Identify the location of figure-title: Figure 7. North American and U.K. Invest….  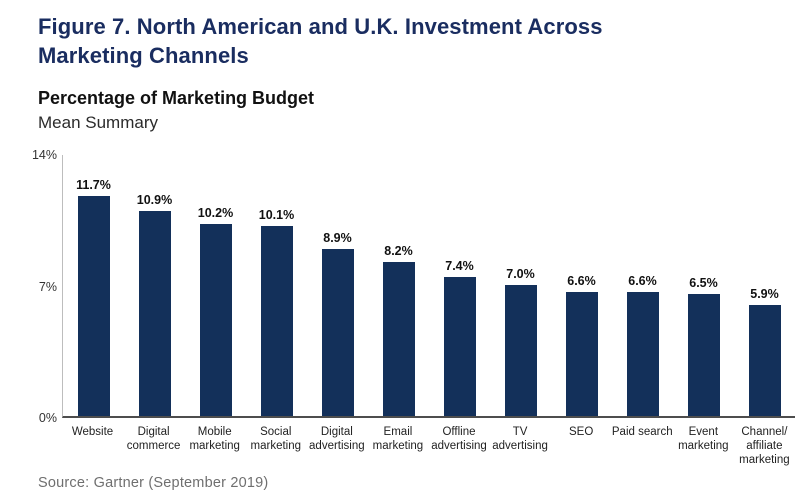
(409, 41).